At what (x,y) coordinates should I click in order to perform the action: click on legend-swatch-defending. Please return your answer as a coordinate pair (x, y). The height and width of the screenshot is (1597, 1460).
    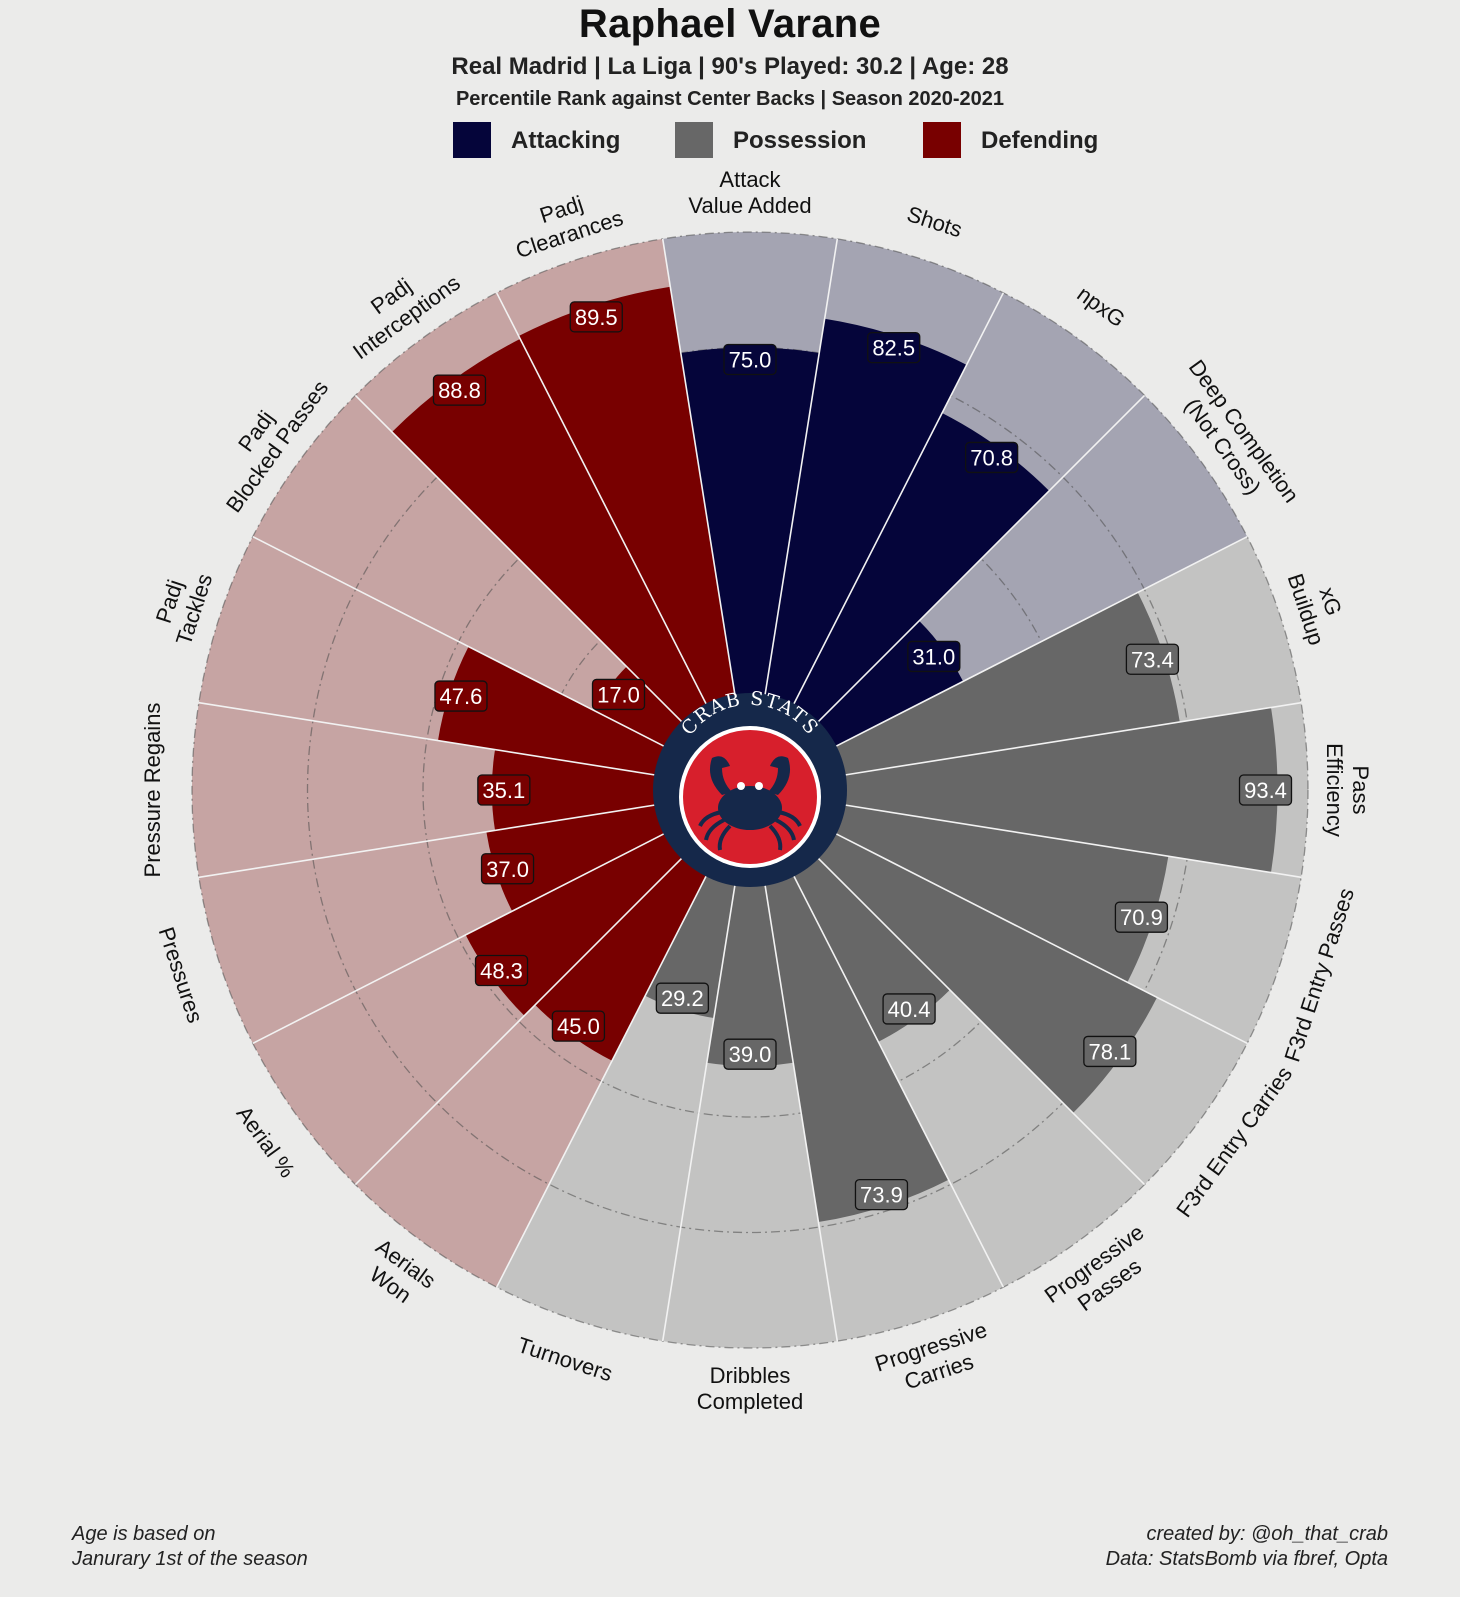
    Looking at the image, I should click on (942, 140).